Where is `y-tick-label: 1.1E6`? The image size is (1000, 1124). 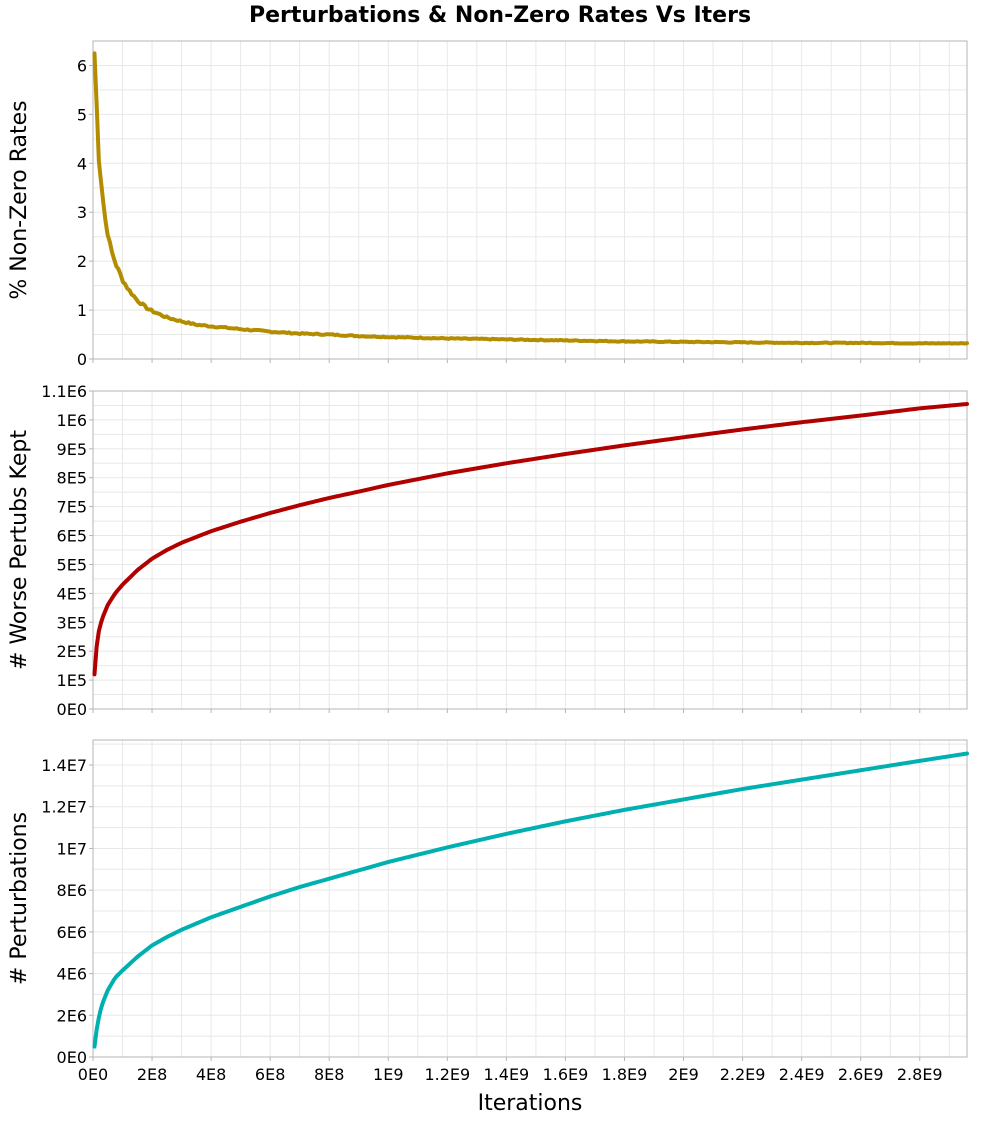 y-tick-label: 1.1E6 is located at coordinates (64, 391).